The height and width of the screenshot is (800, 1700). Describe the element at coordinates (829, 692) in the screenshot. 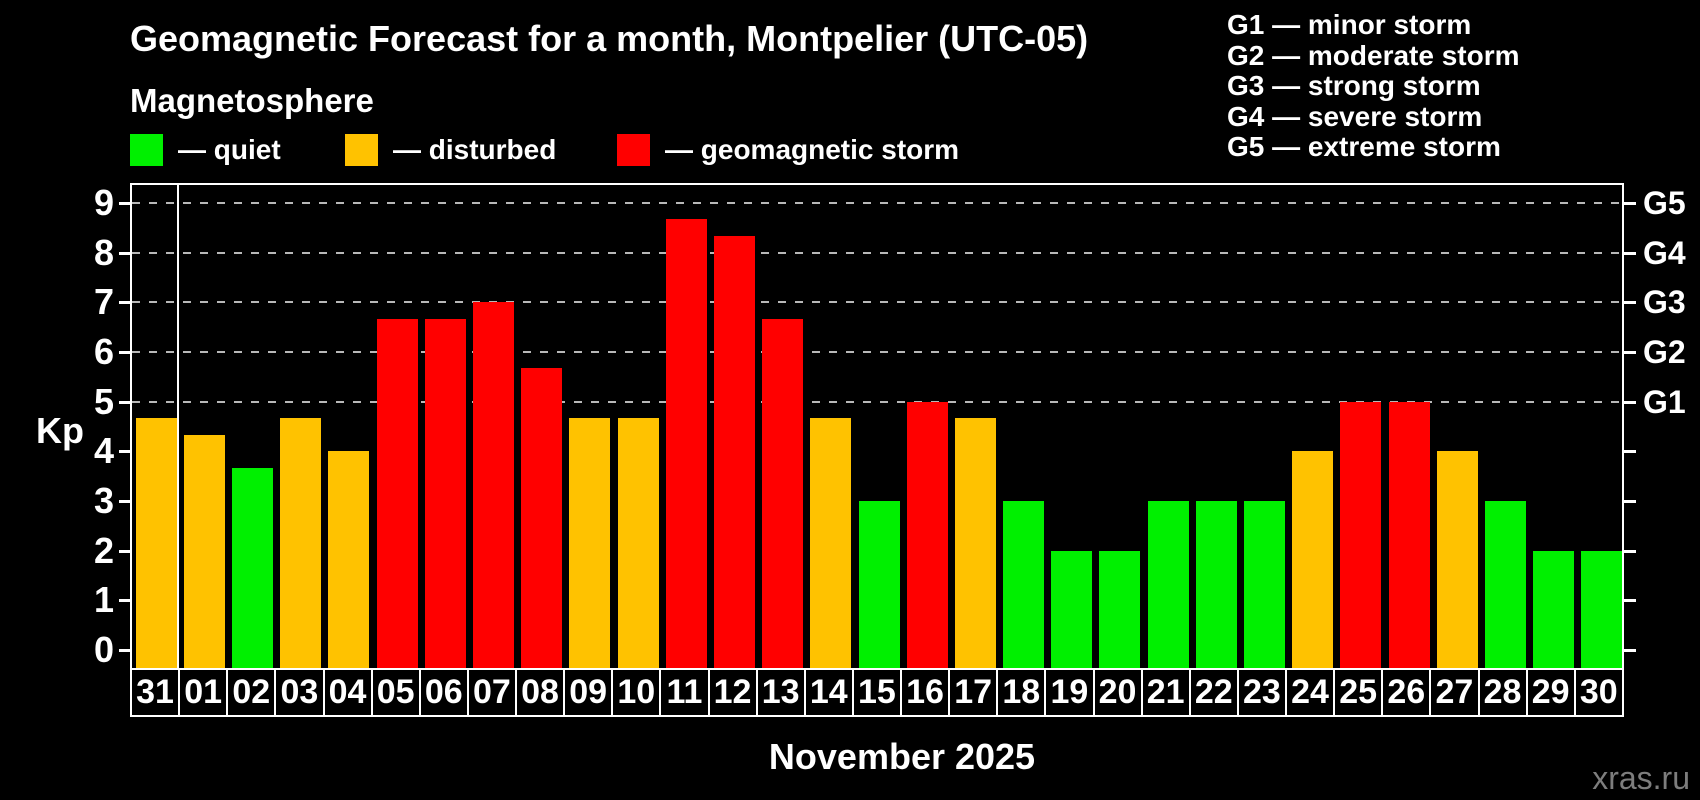

I see `day-cell-14: 14` at that location.